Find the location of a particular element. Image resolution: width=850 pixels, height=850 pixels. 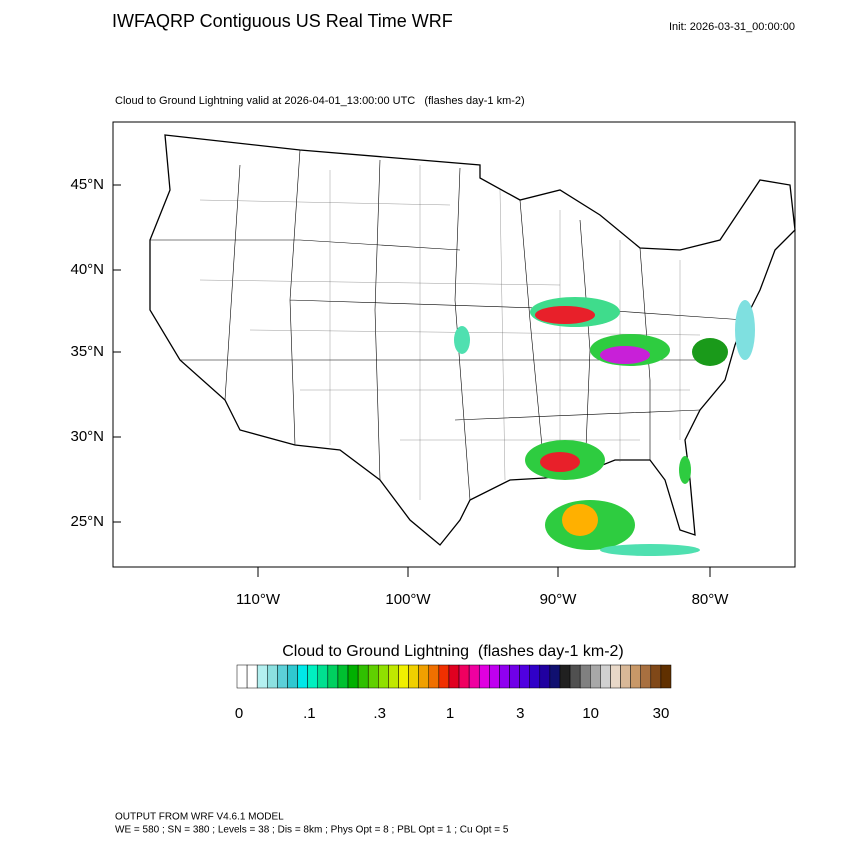

colorbar-label: 1 is located at coordinates (450, 713).